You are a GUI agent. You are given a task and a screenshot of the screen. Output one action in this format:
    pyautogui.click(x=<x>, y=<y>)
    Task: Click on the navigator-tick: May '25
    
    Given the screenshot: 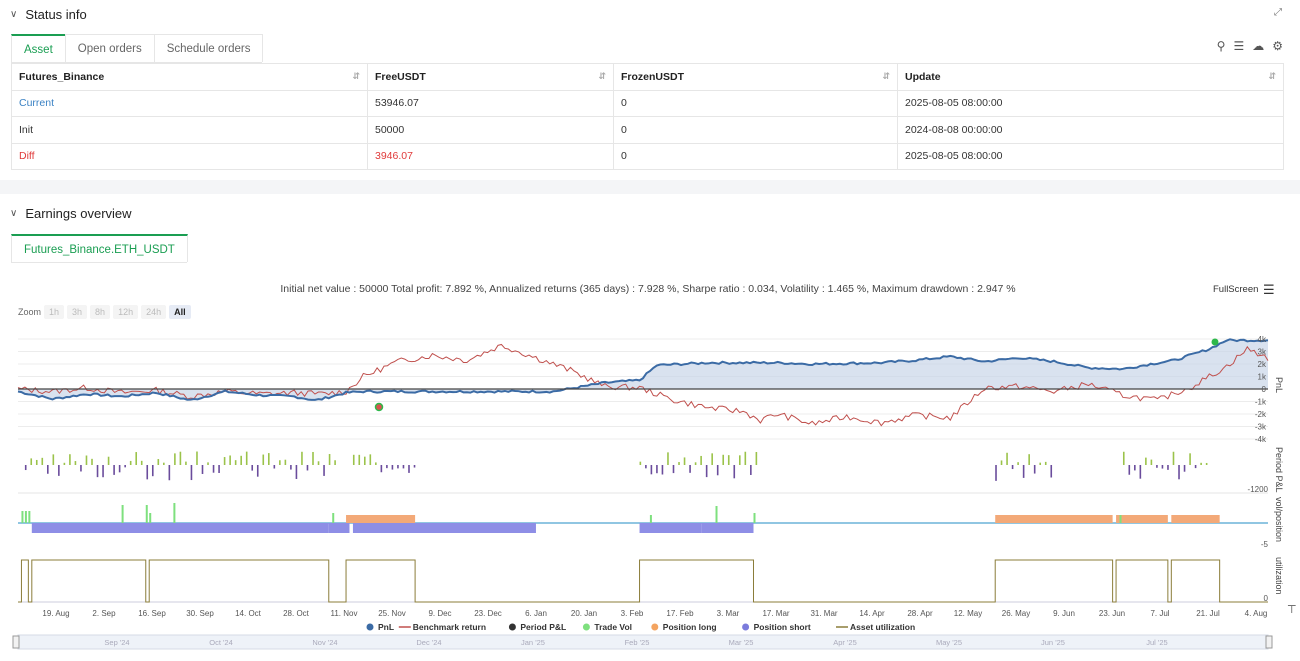 What is the action you would take?
    pyautogui.click(x=949, y=642)
    